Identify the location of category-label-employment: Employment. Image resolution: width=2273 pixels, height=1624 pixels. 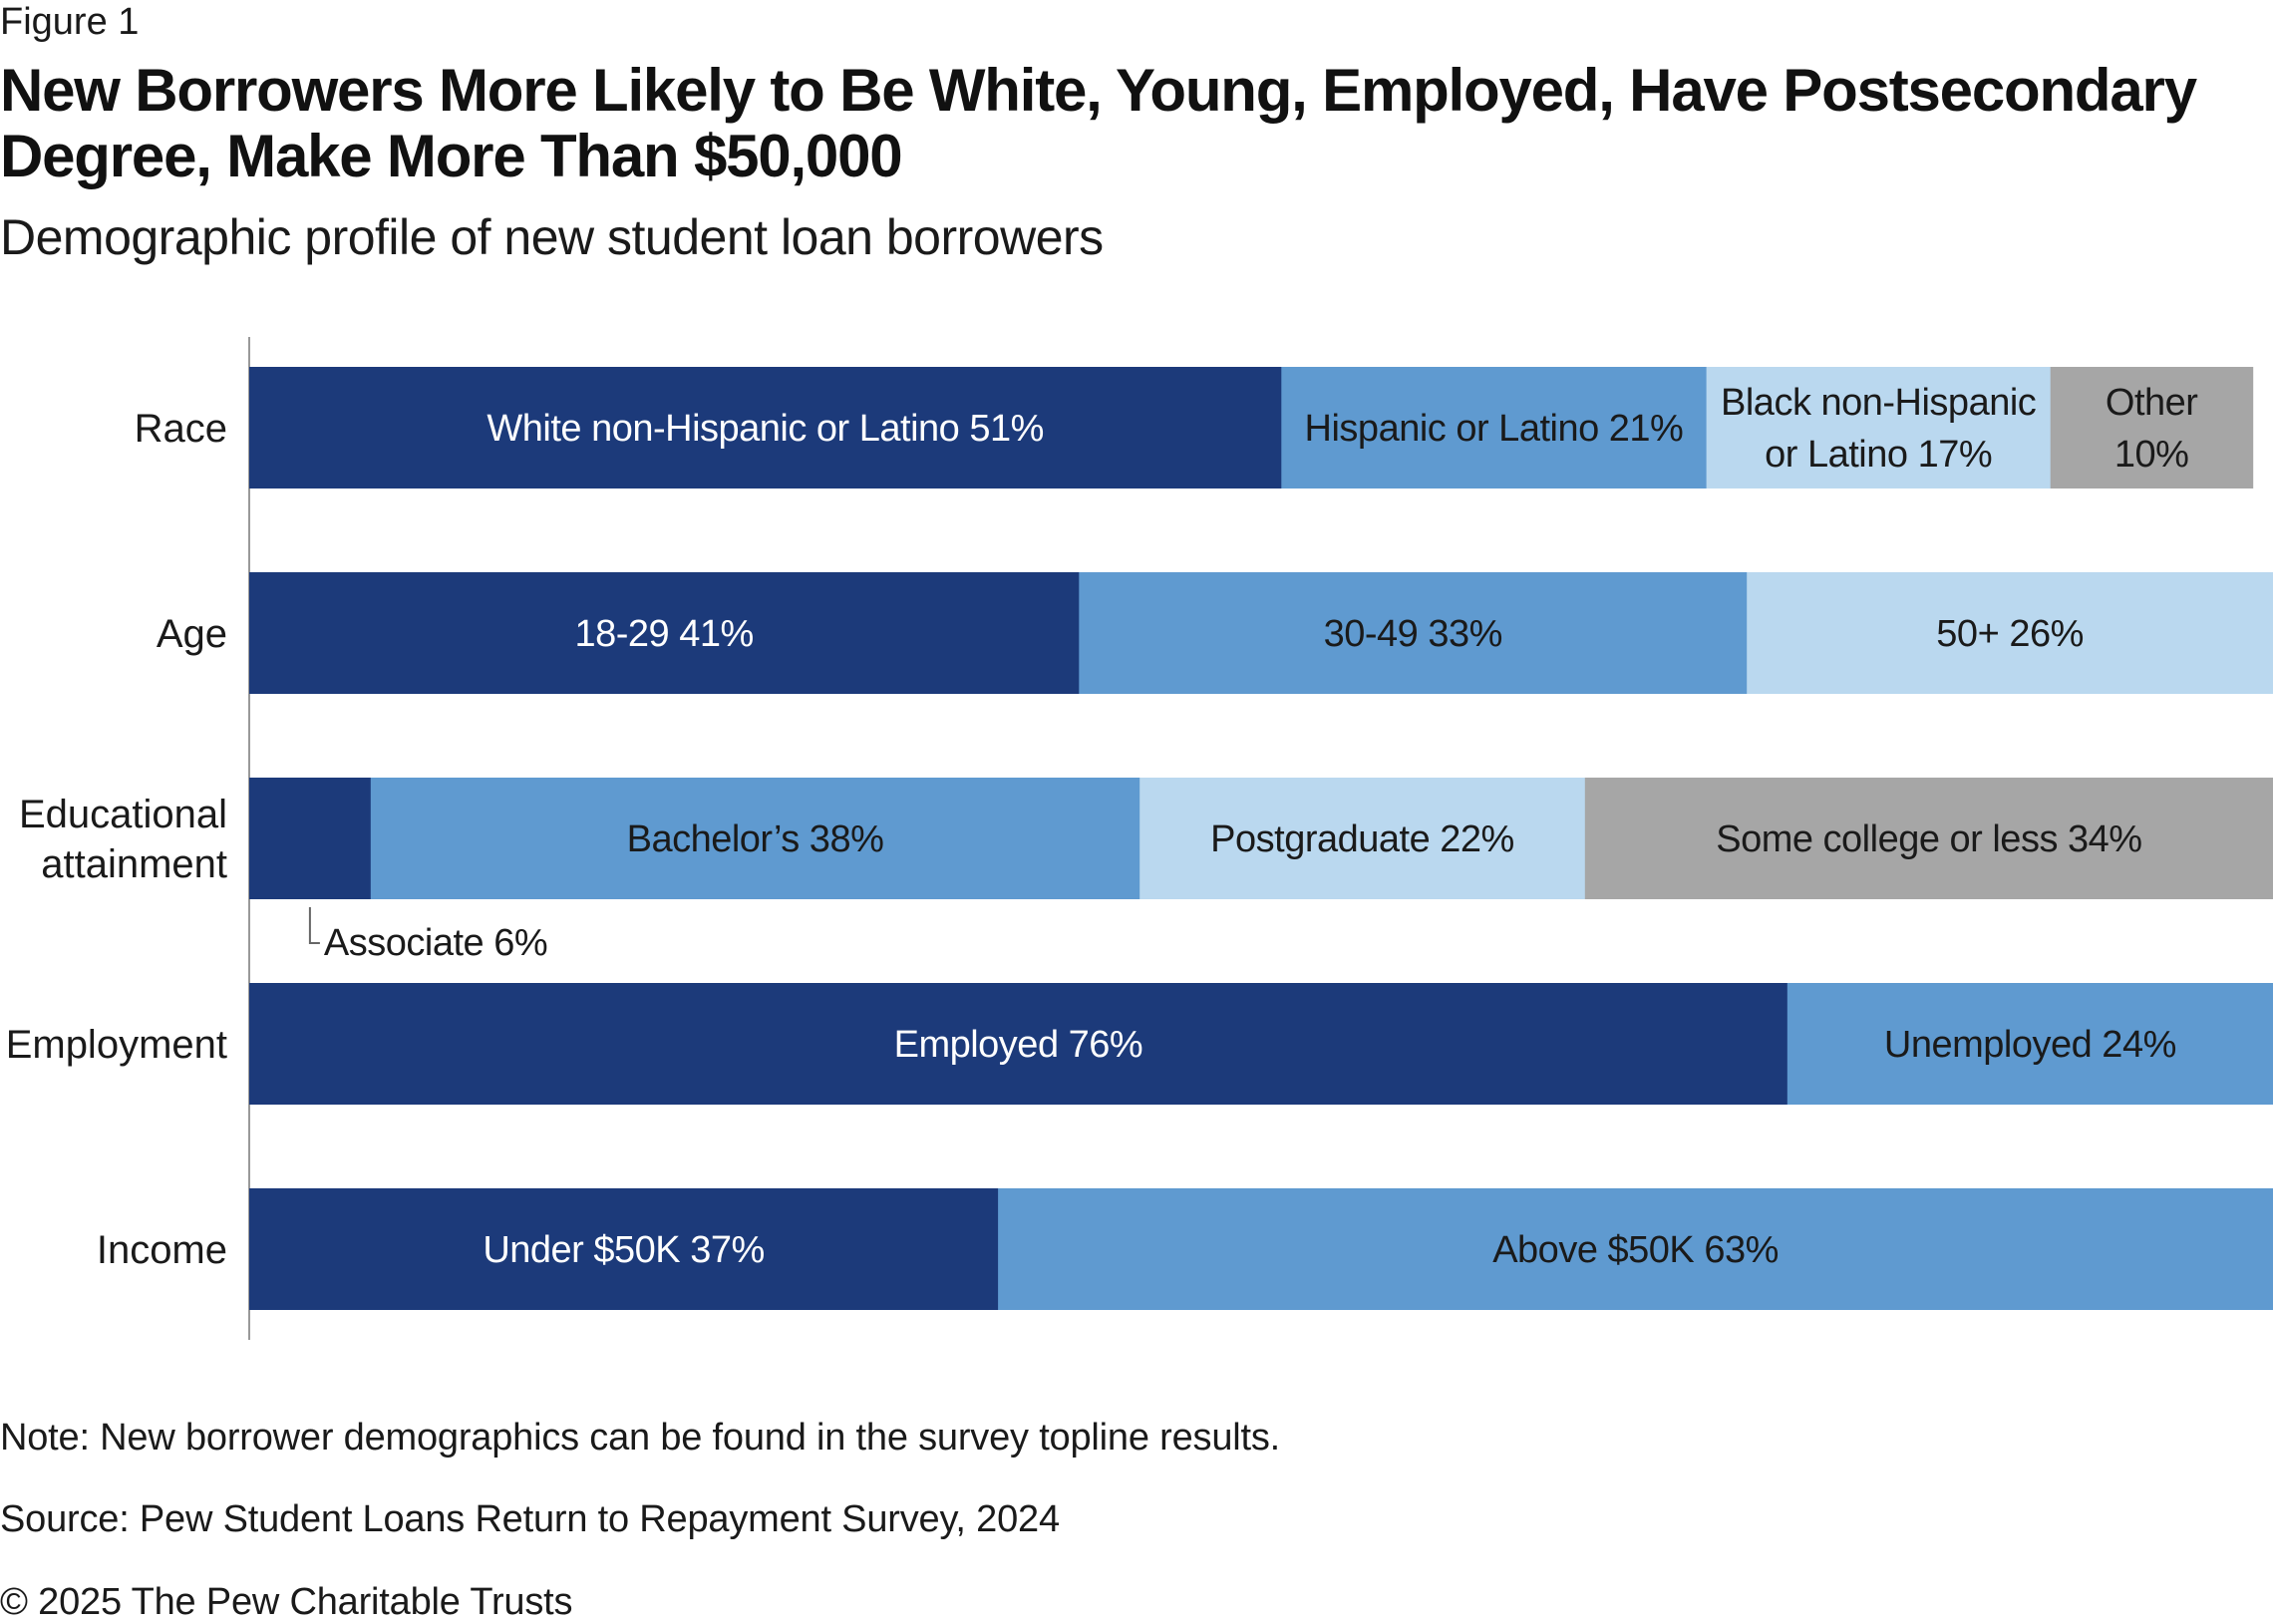
(117, 1045).